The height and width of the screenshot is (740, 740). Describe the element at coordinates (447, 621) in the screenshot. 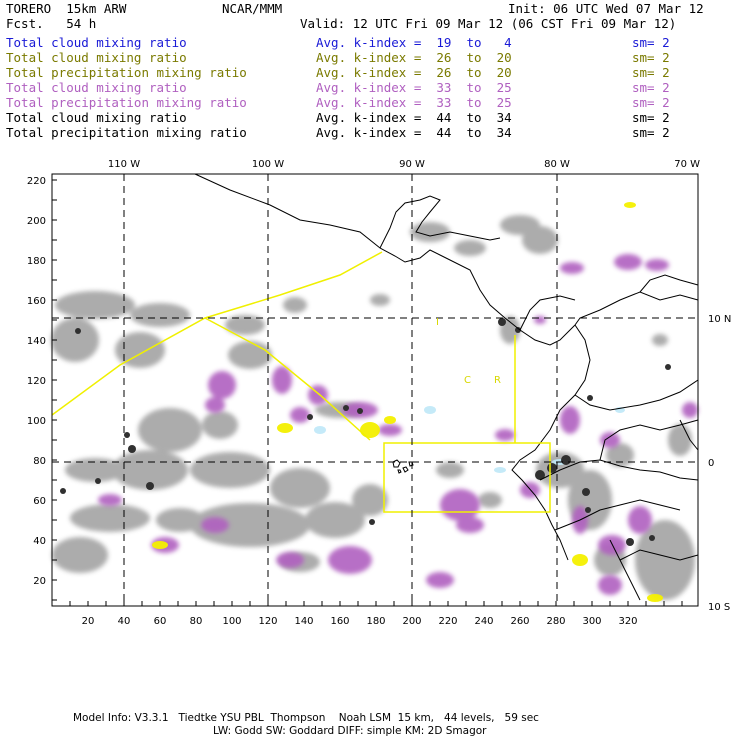

I see `x-tick-label: 220` at that location.